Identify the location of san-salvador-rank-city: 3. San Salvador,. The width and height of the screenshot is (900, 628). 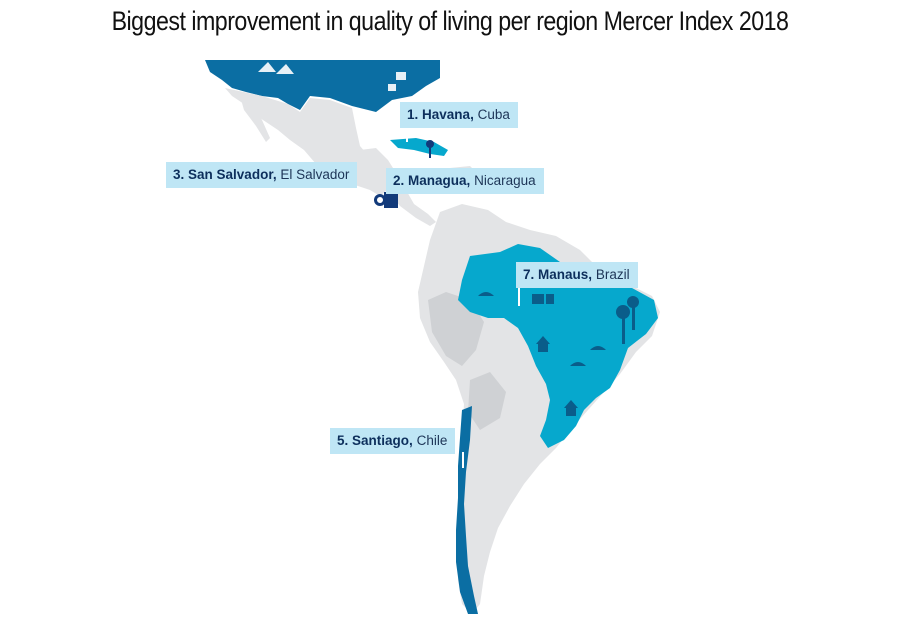
(225, 174).